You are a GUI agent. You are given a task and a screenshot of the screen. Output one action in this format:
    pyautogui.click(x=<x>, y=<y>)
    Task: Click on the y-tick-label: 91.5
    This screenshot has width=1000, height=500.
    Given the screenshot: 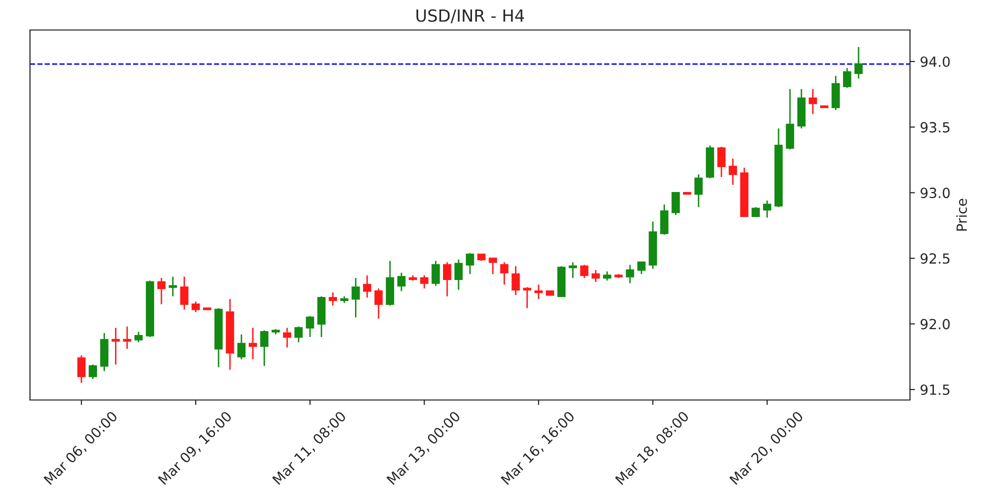 What is the action you would take?
    pyautogui.click(x=935, y=389)
    